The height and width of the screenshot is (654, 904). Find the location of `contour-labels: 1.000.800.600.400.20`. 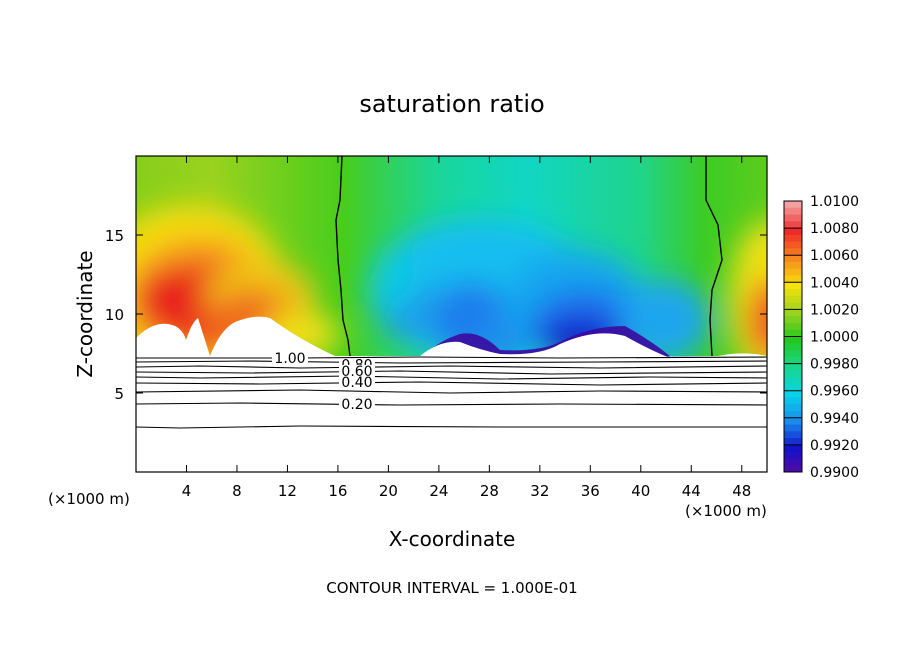

contour-labels: 1.000.800.600.400.20 is located at coordinates (323, 382).